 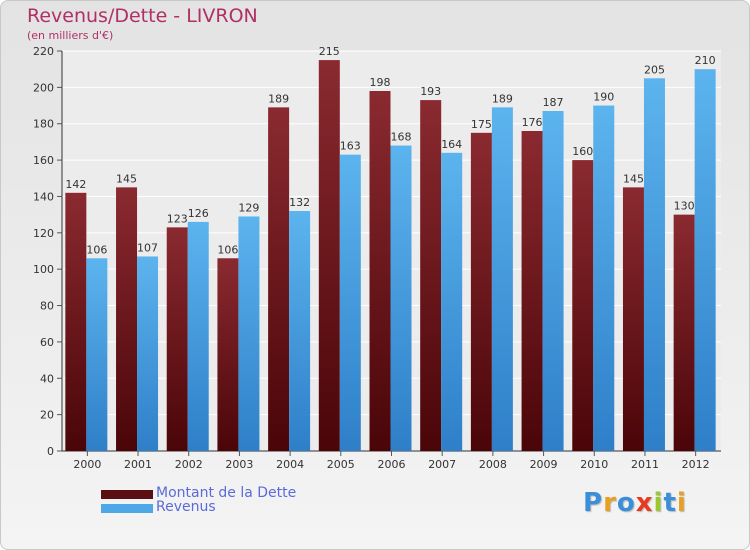 I want to click on data-label-revenus: 210, so click(x=705, y=60).